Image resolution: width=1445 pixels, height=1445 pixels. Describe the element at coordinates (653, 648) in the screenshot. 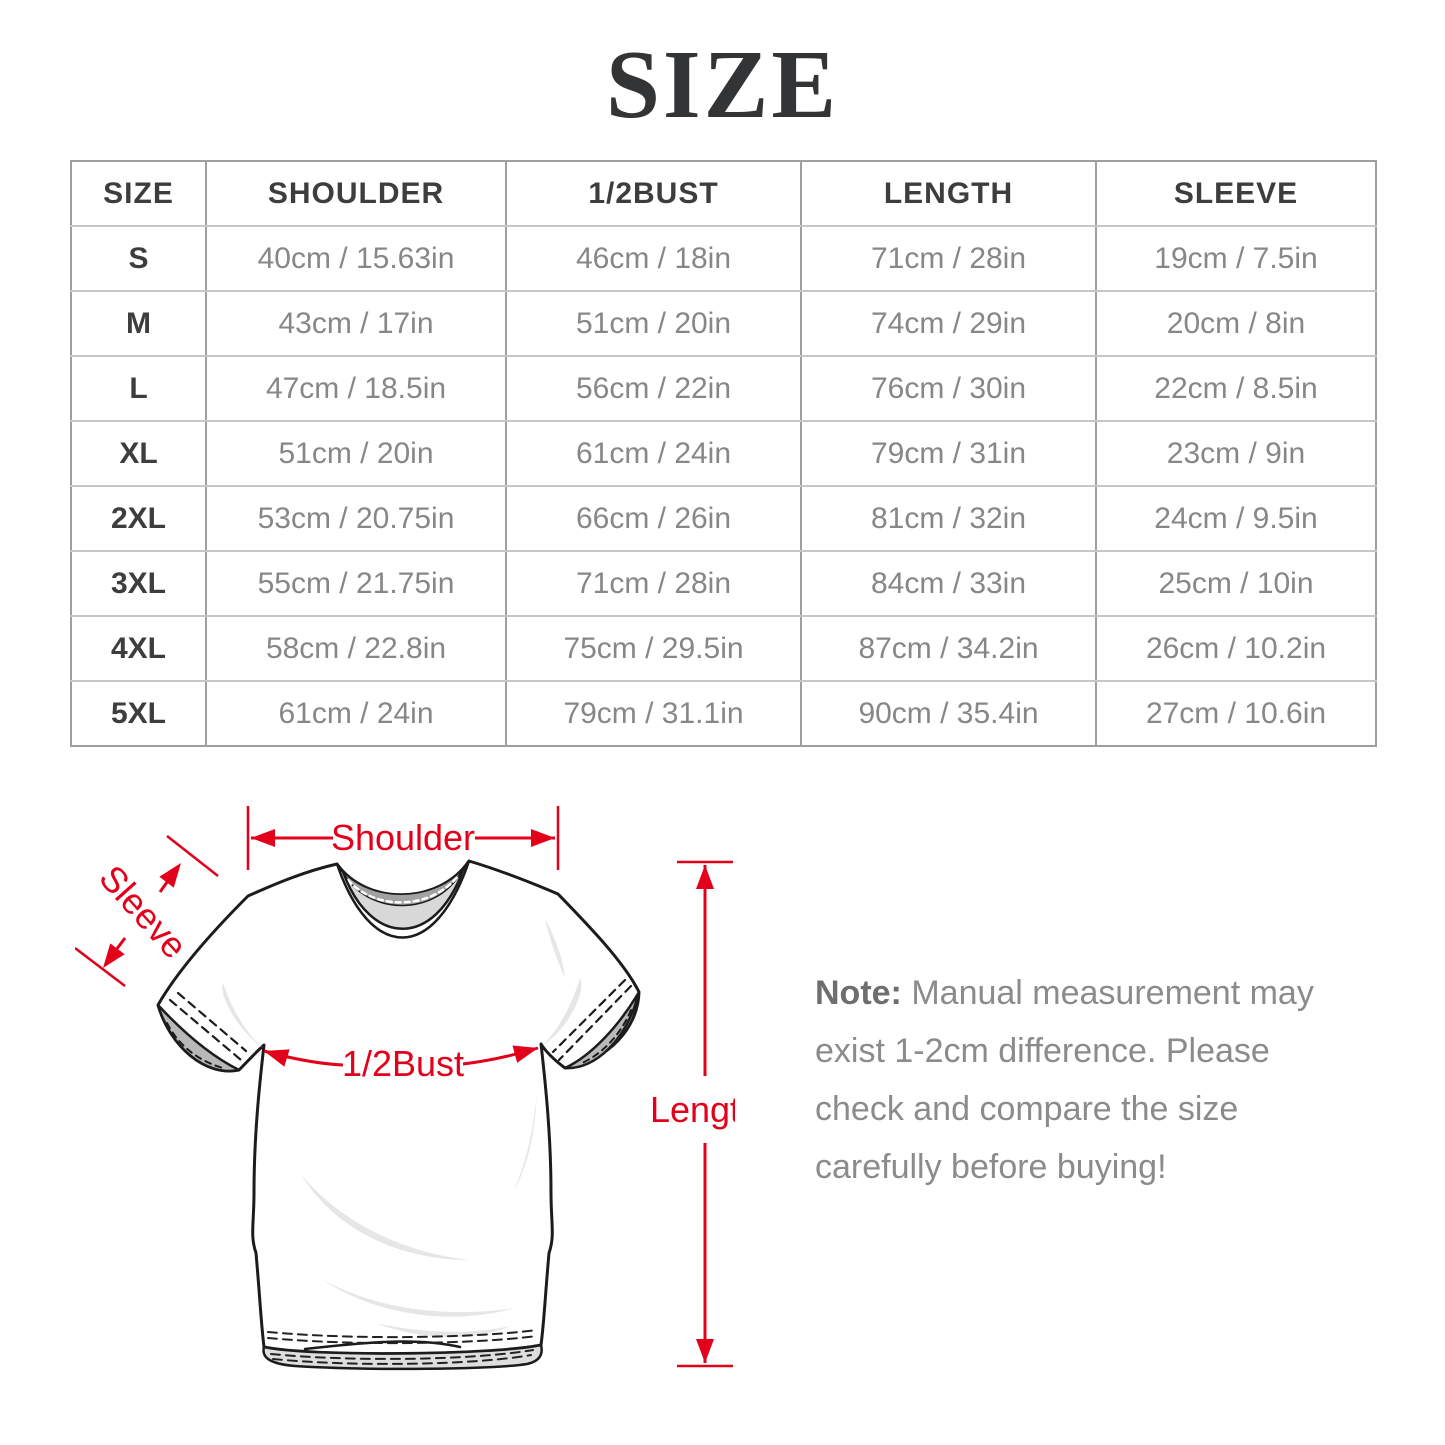

I see `measurement-value: 75cm / 29.5in` at that location.